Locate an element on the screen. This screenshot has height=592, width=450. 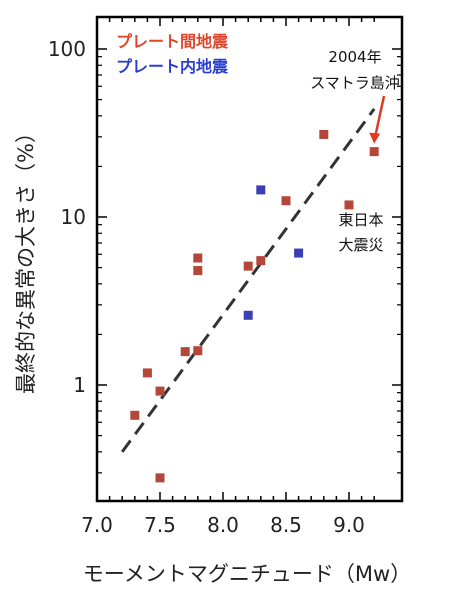
y-tick-label: 1 is located at coordinates (79, 385).